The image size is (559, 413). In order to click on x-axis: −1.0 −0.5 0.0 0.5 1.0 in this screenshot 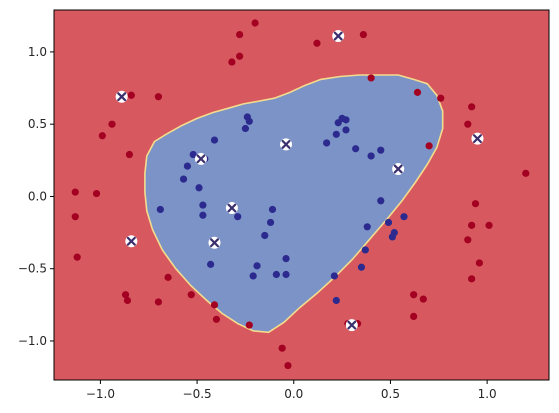, I will do `click(291, 390)`.